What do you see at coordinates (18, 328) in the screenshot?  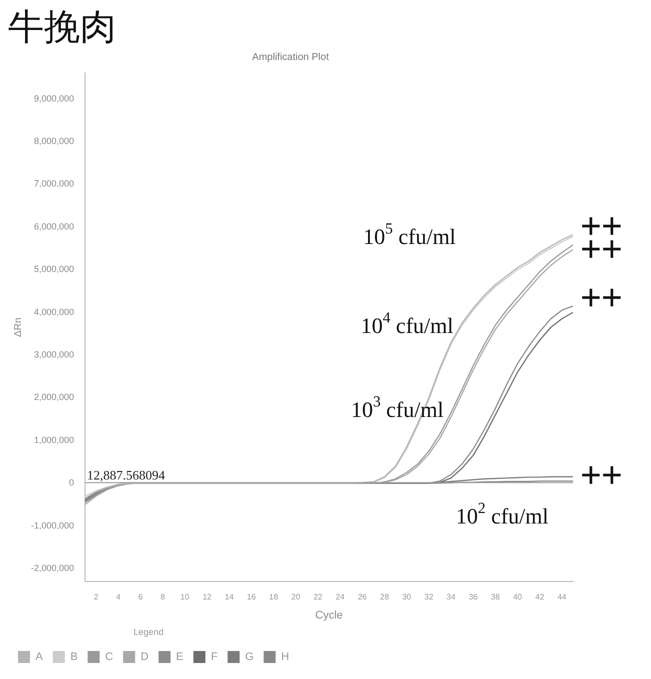 I see `y-axis-title: ΔRn` at bounding box center [18, 328].